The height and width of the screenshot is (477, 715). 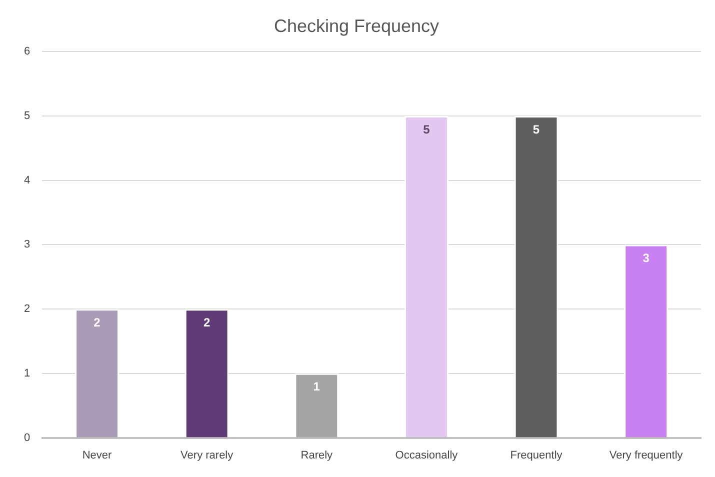 I want to click on y-tick-label: 3, so click(x=27, y=244).